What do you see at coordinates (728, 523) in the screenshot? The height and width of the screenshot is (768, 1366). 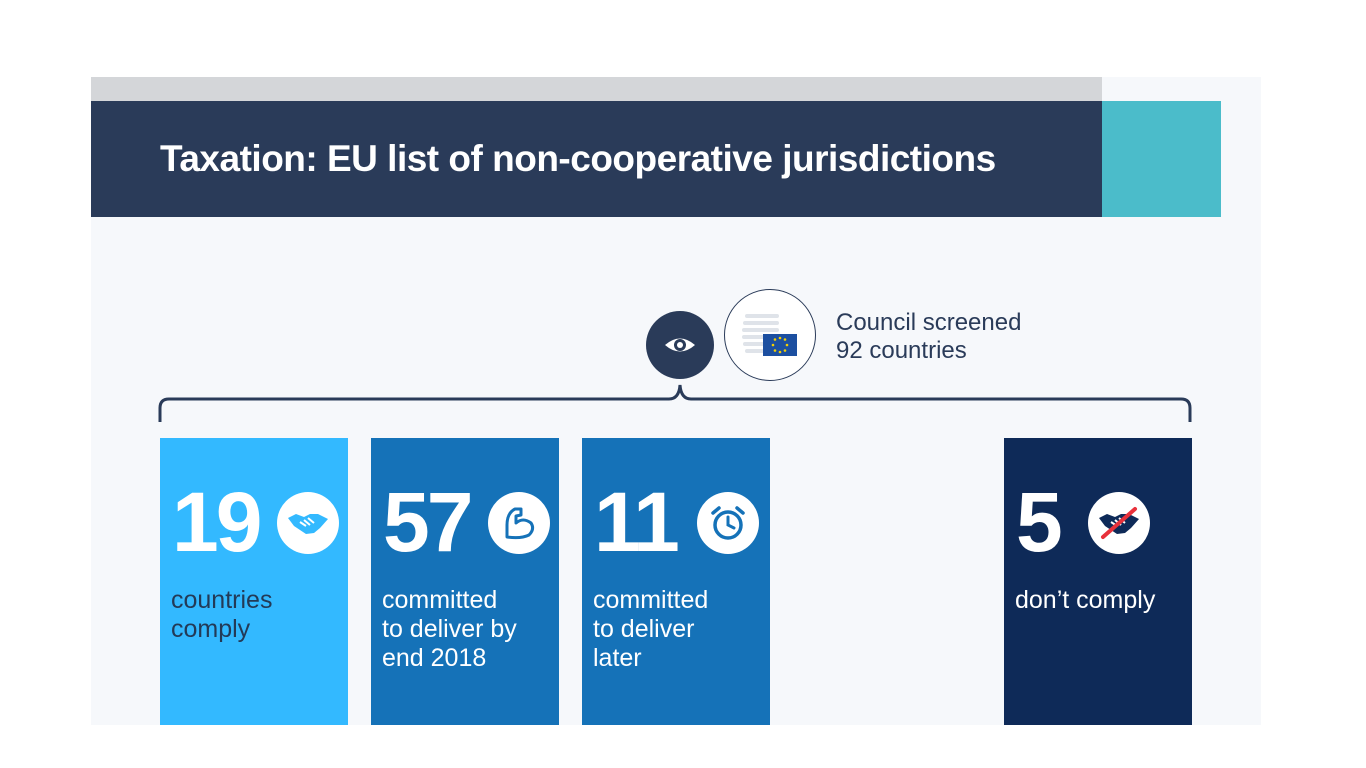 I see `alarm-clock-icon` at bounding box center [728, 523].